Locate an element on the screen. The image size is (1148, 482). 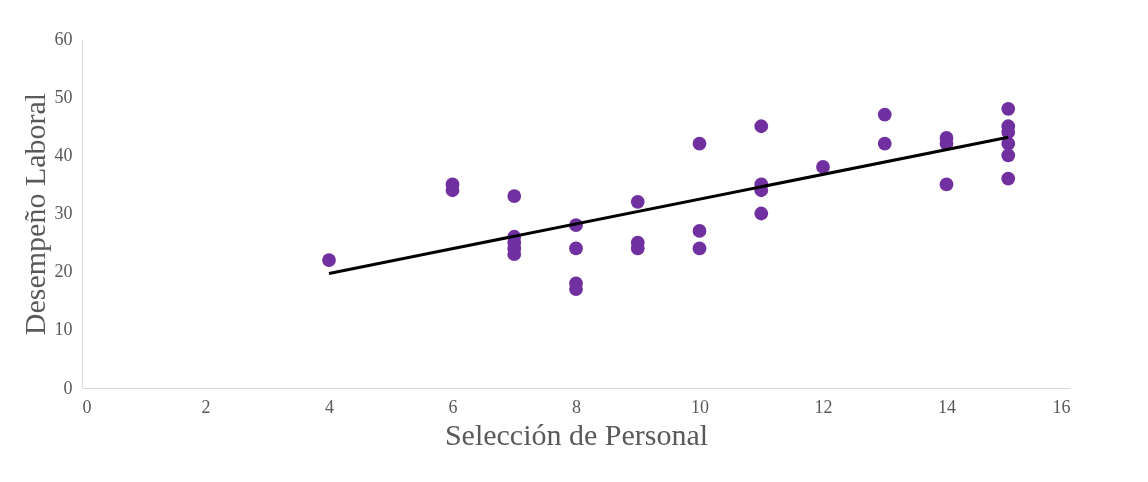
x-axis-title: Selección de Personal is located at coordinates (576, 434).